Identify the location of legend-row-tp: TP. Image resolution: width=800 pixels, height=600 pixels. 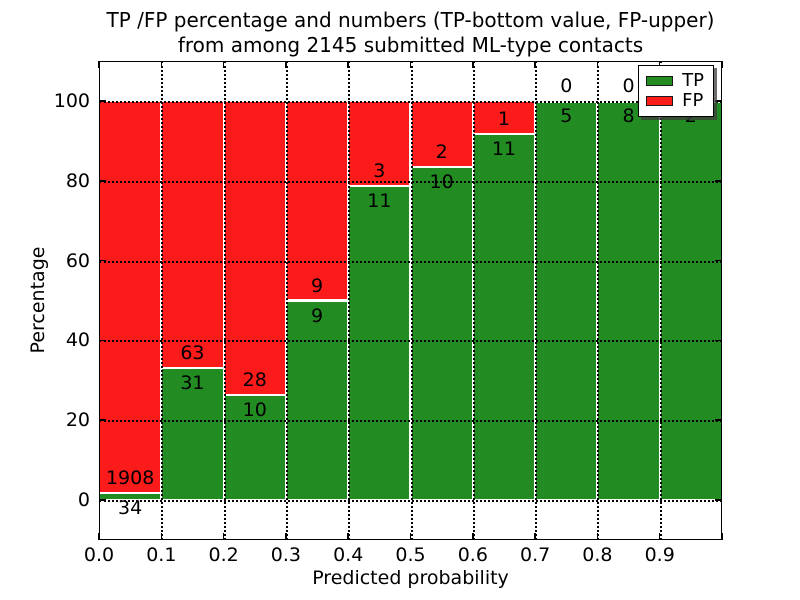
(675, 81).